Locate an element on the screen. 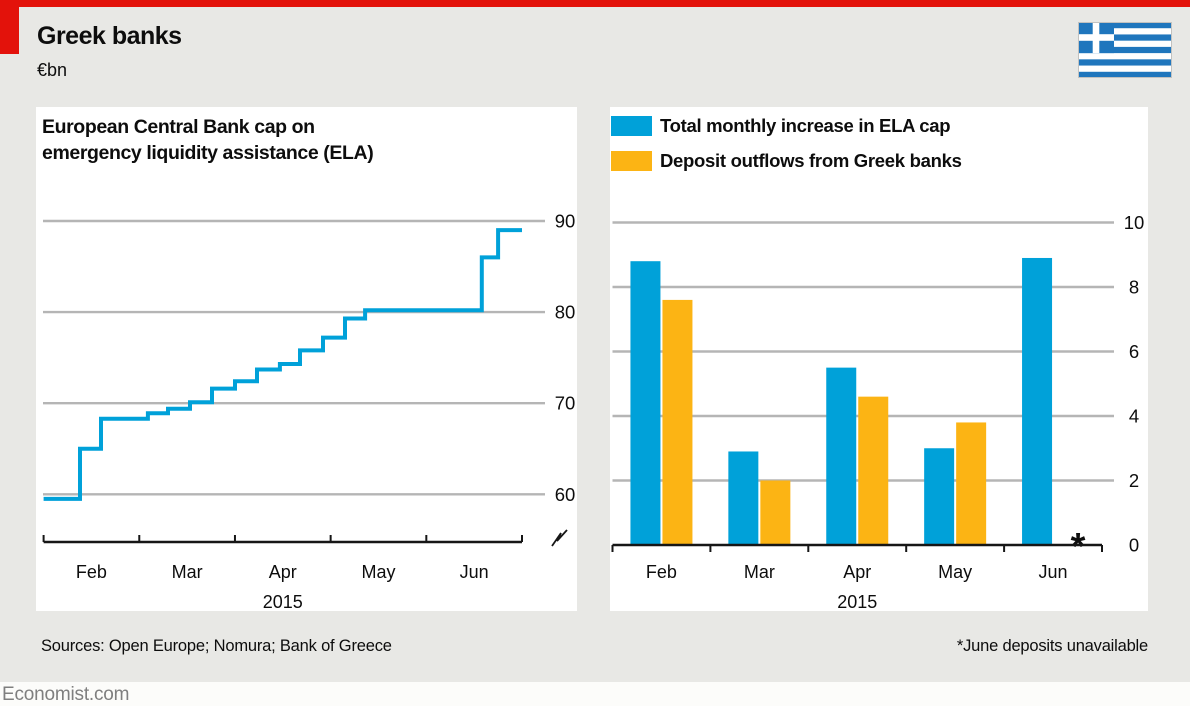 This screenshot has height=706, width=1190. legend-row-ela: Total monthly increase in ELA cap is located at coordinates (786, 125).